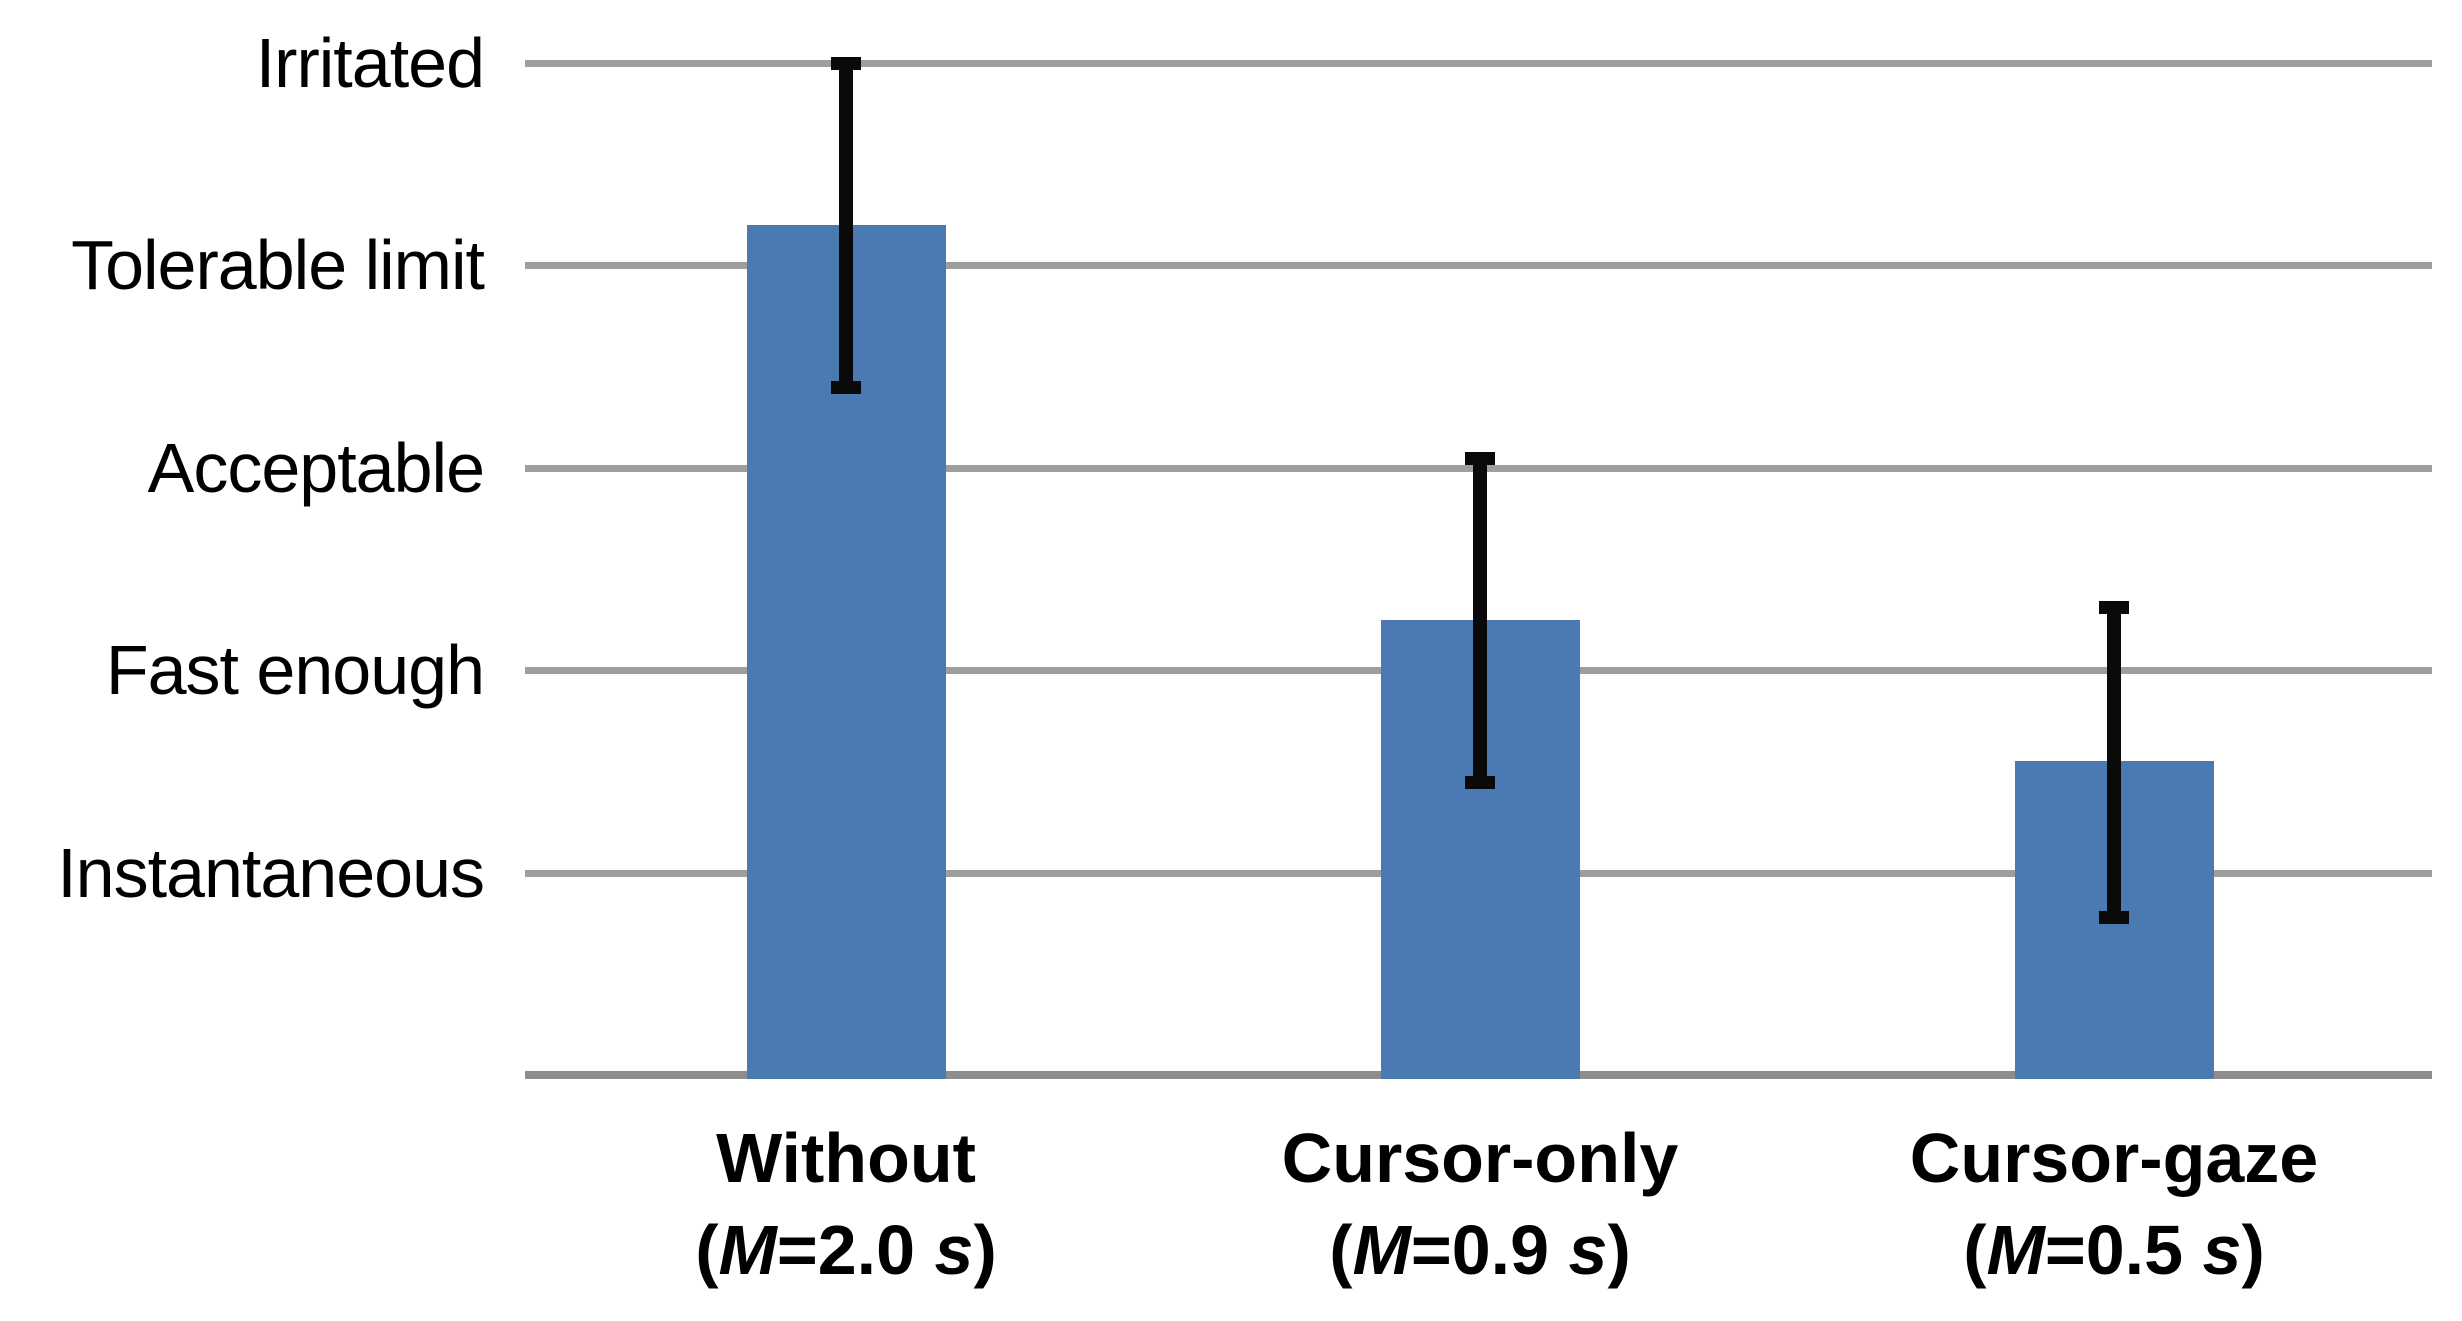  I want to click on category-name-cursor-only: Cursor-only, so click(1480, 1158).